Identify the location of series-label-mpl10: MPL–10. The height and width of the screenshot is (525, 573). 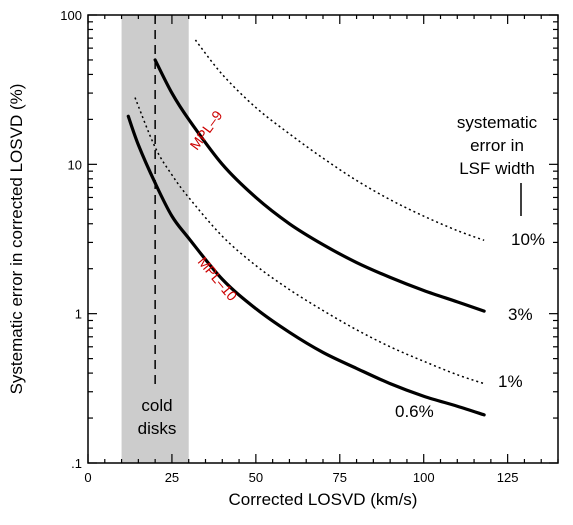
(218, 279).